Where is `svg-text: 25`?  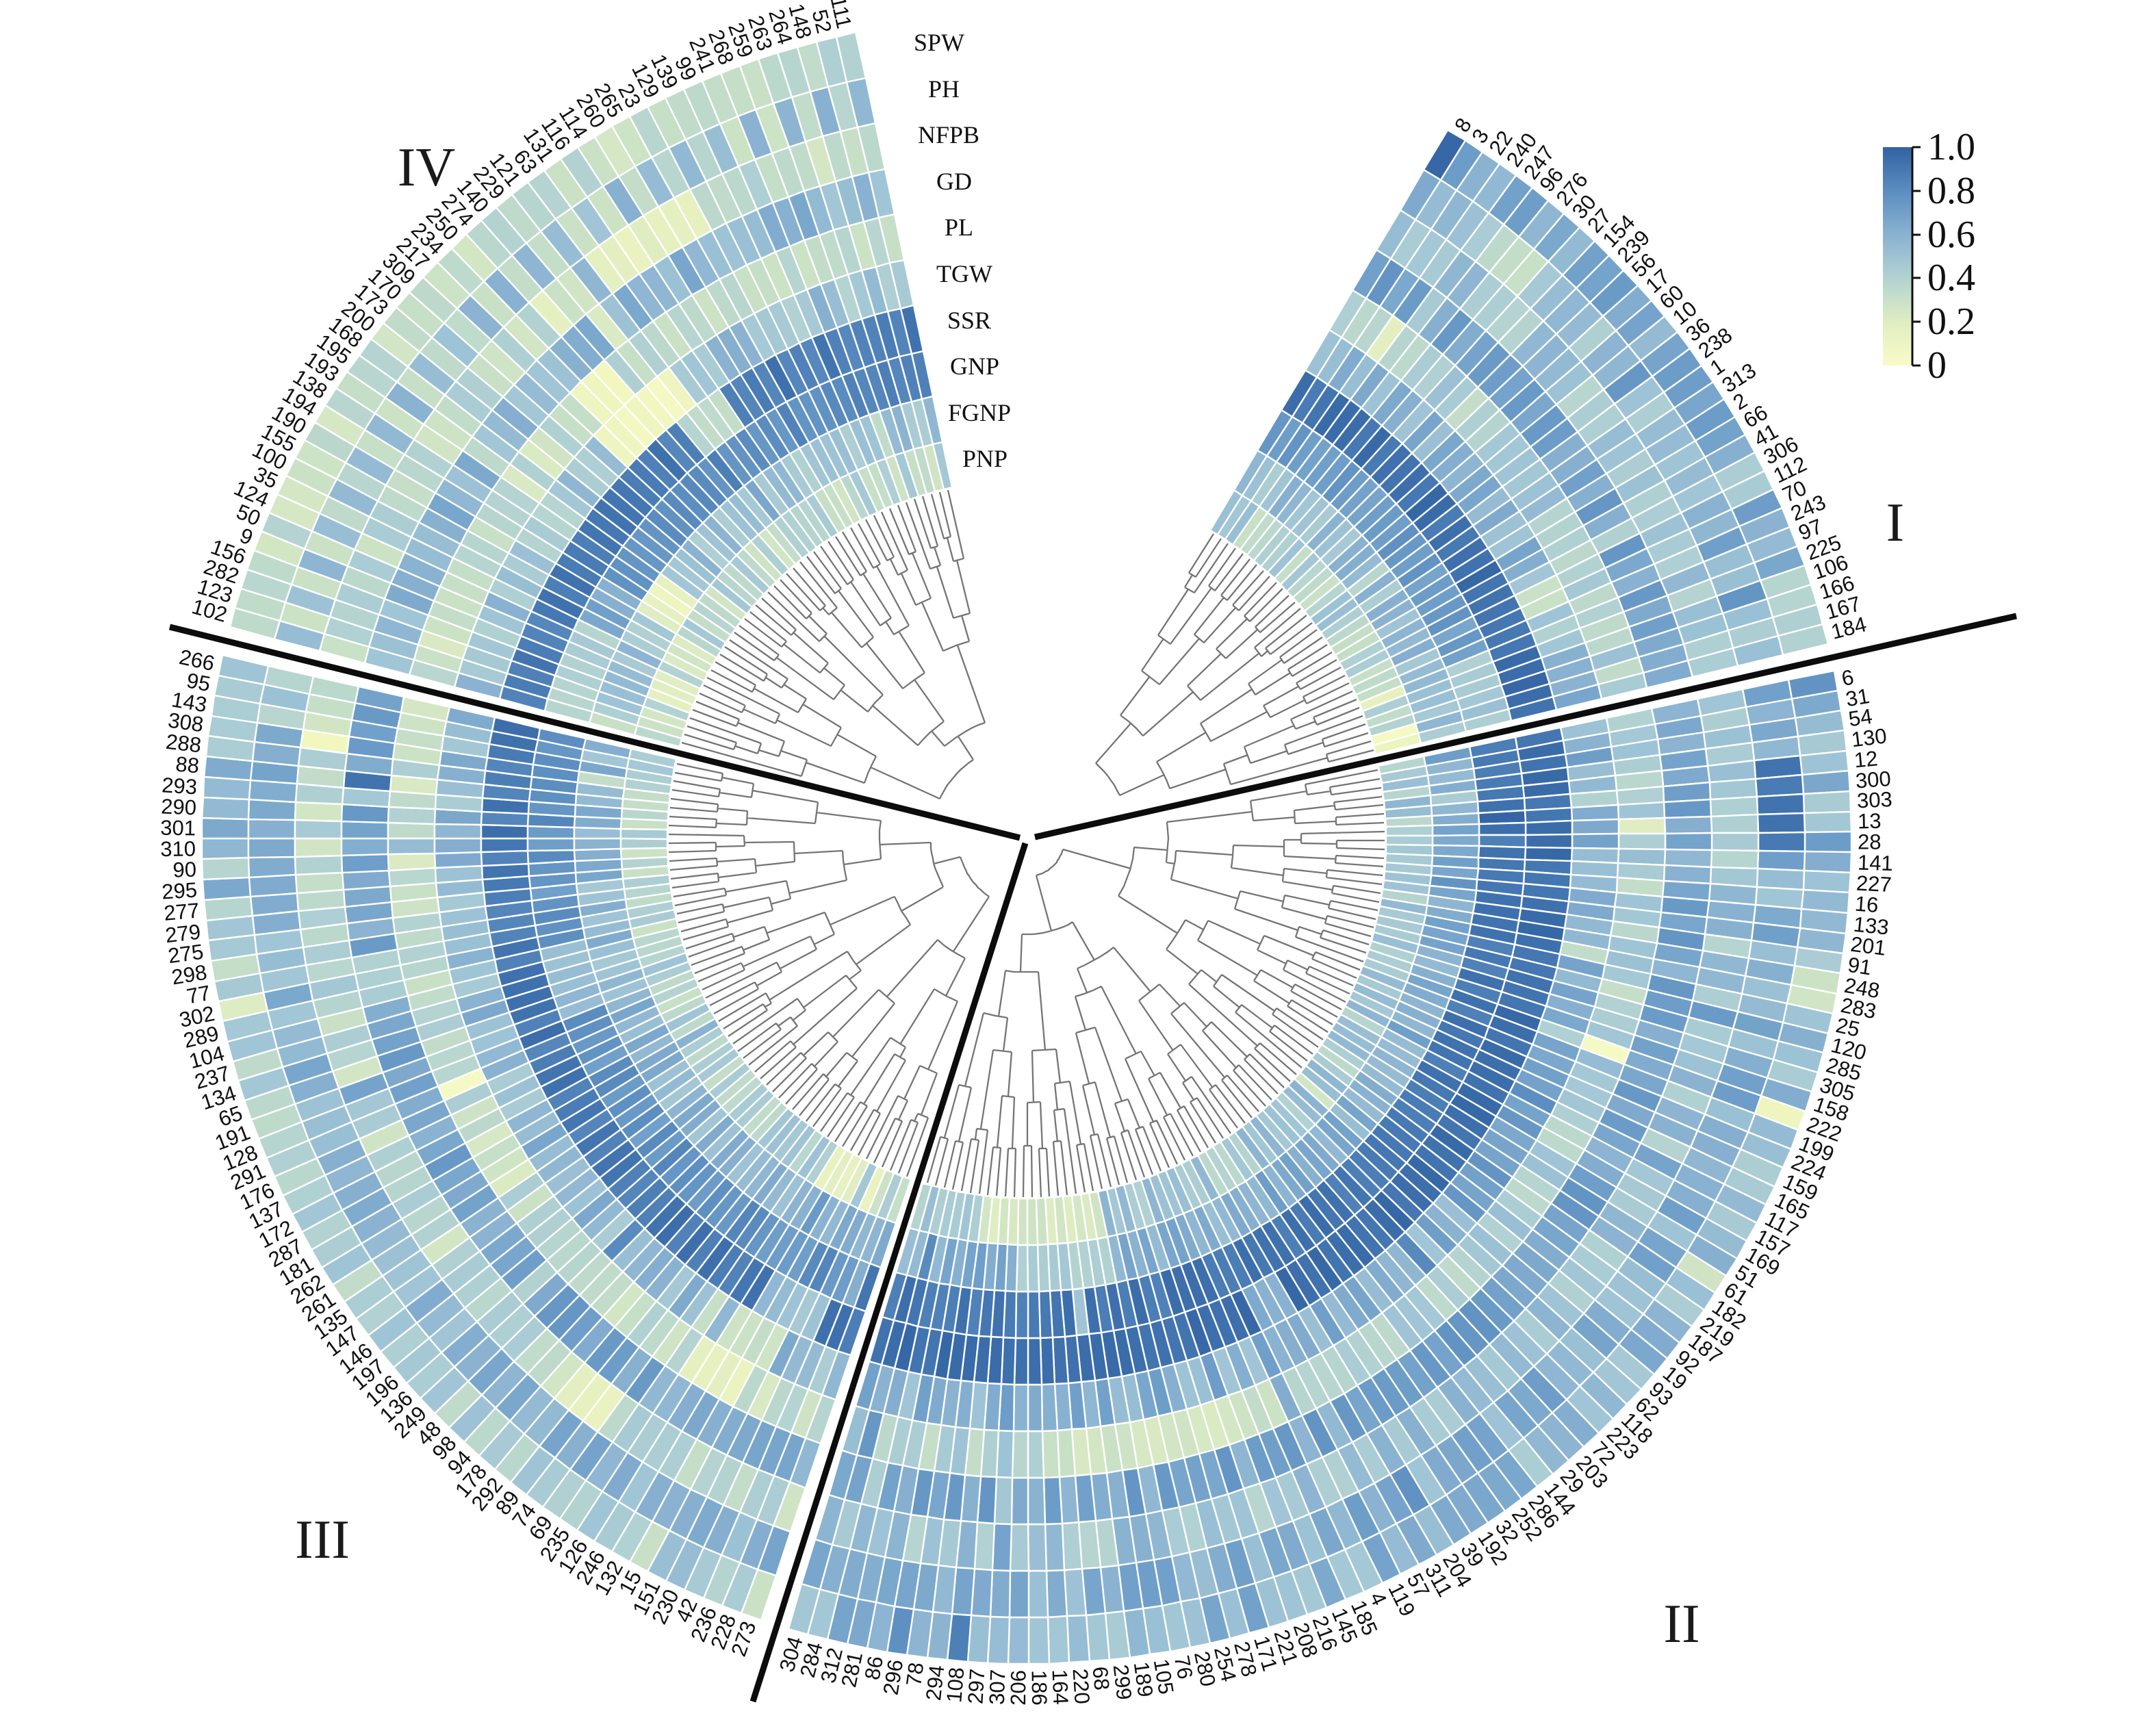 svg-text: 25 is located at coordinates (1848, 1027).